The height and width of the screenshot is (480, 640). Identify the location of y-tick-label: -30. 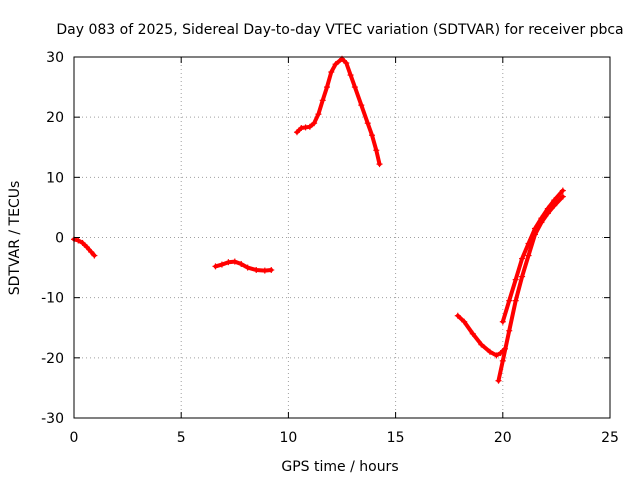
(52, 419).